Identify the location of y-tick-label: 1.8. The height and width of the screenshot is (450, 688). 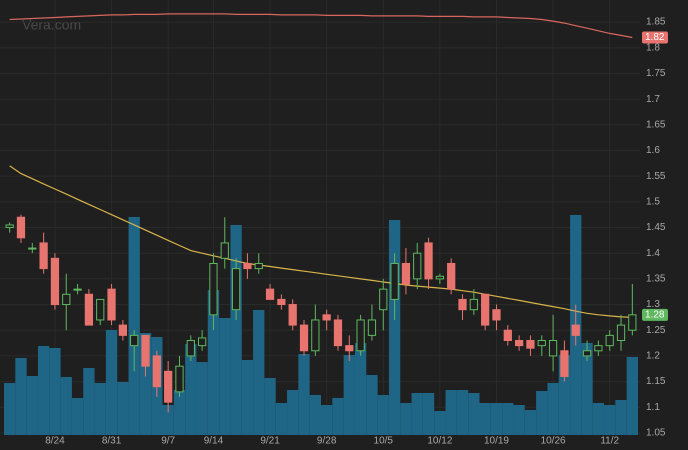
(653, 47).